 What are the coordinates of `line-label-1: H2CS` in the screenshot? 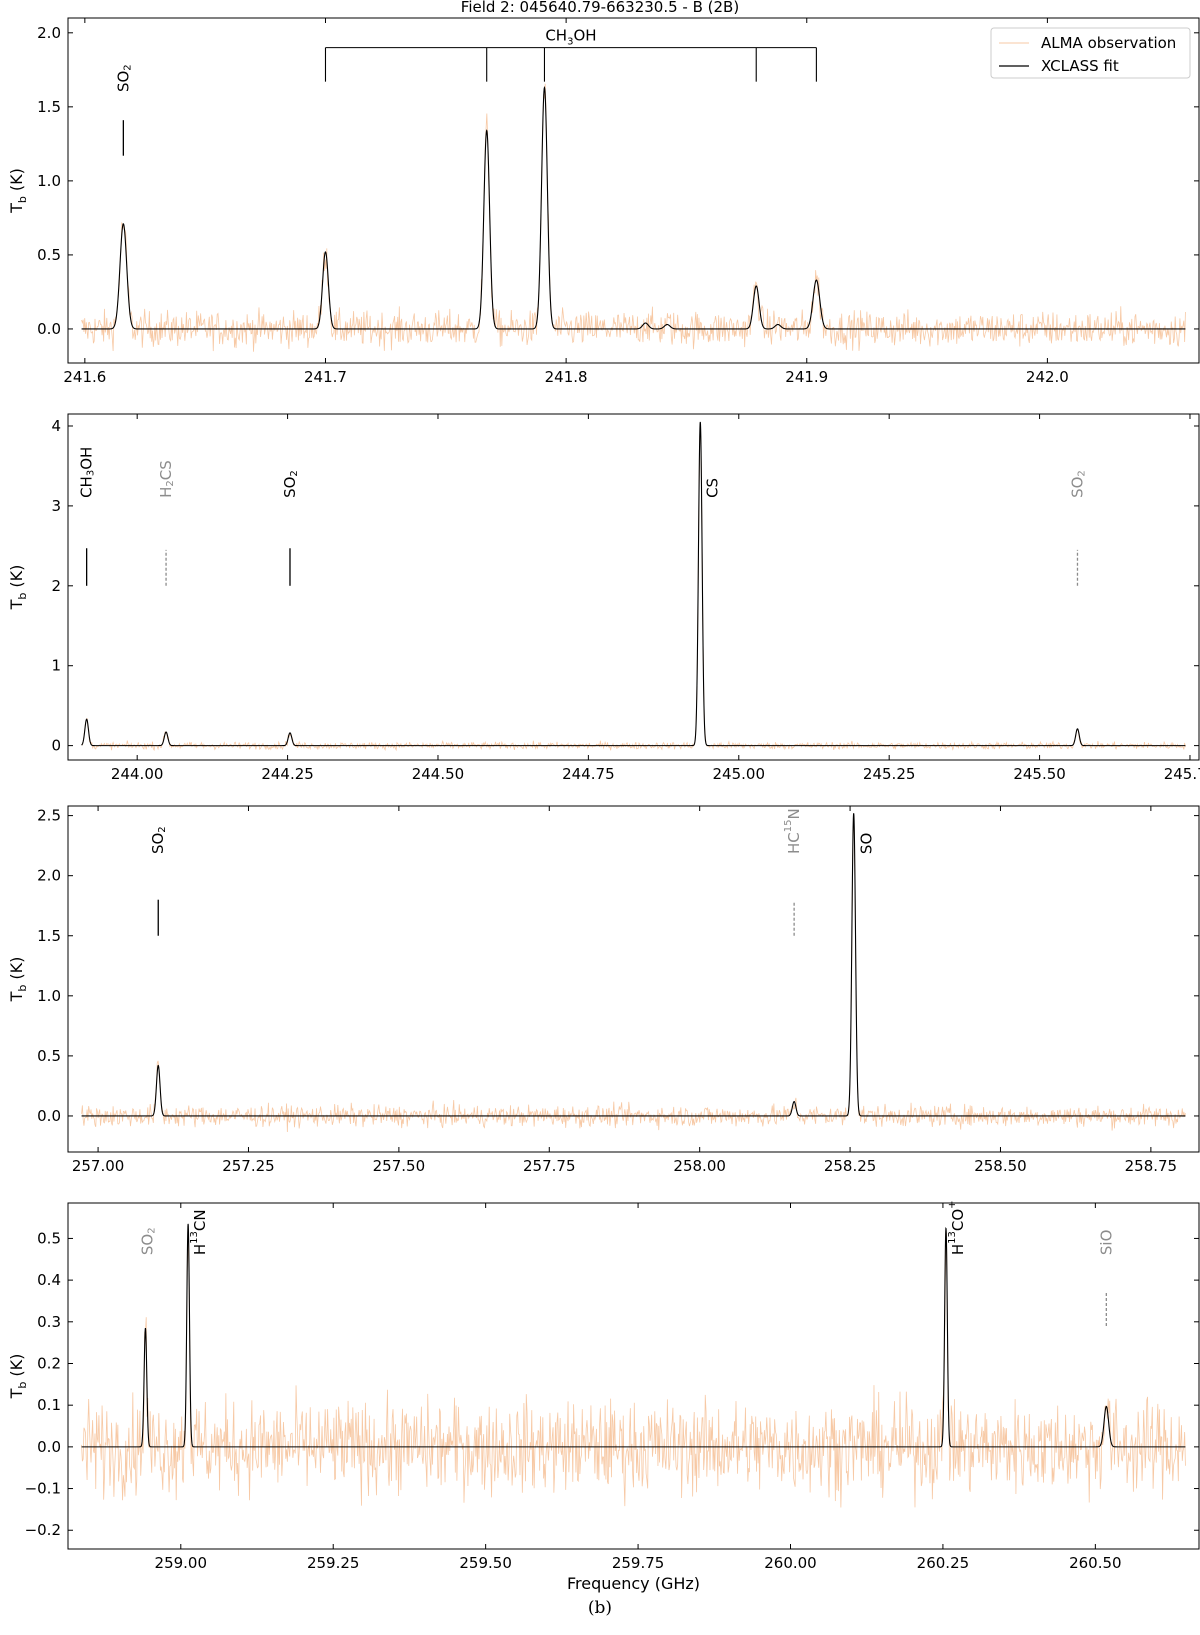 It's located at (167, 479).